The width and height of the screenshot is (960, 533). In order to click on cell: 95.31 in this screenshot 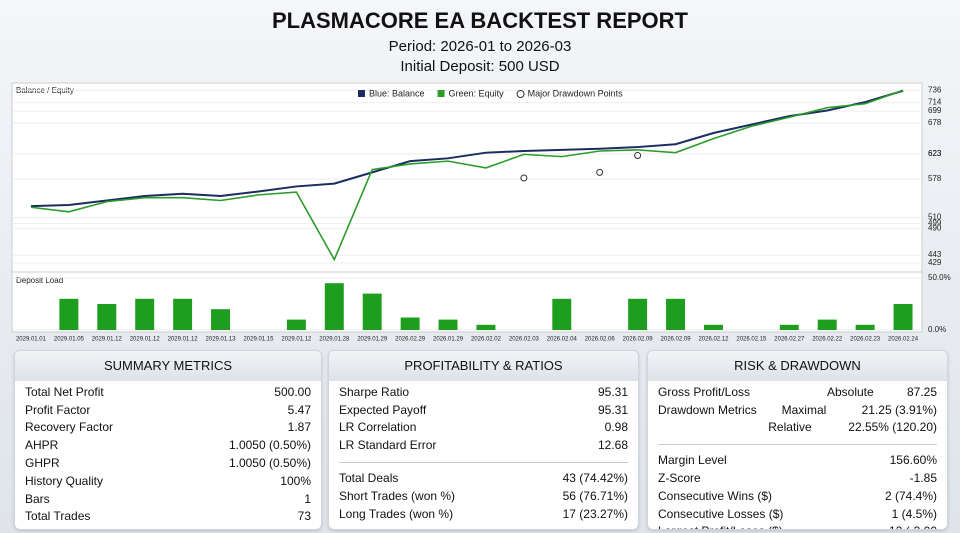, I will do `click(612, 391)`.